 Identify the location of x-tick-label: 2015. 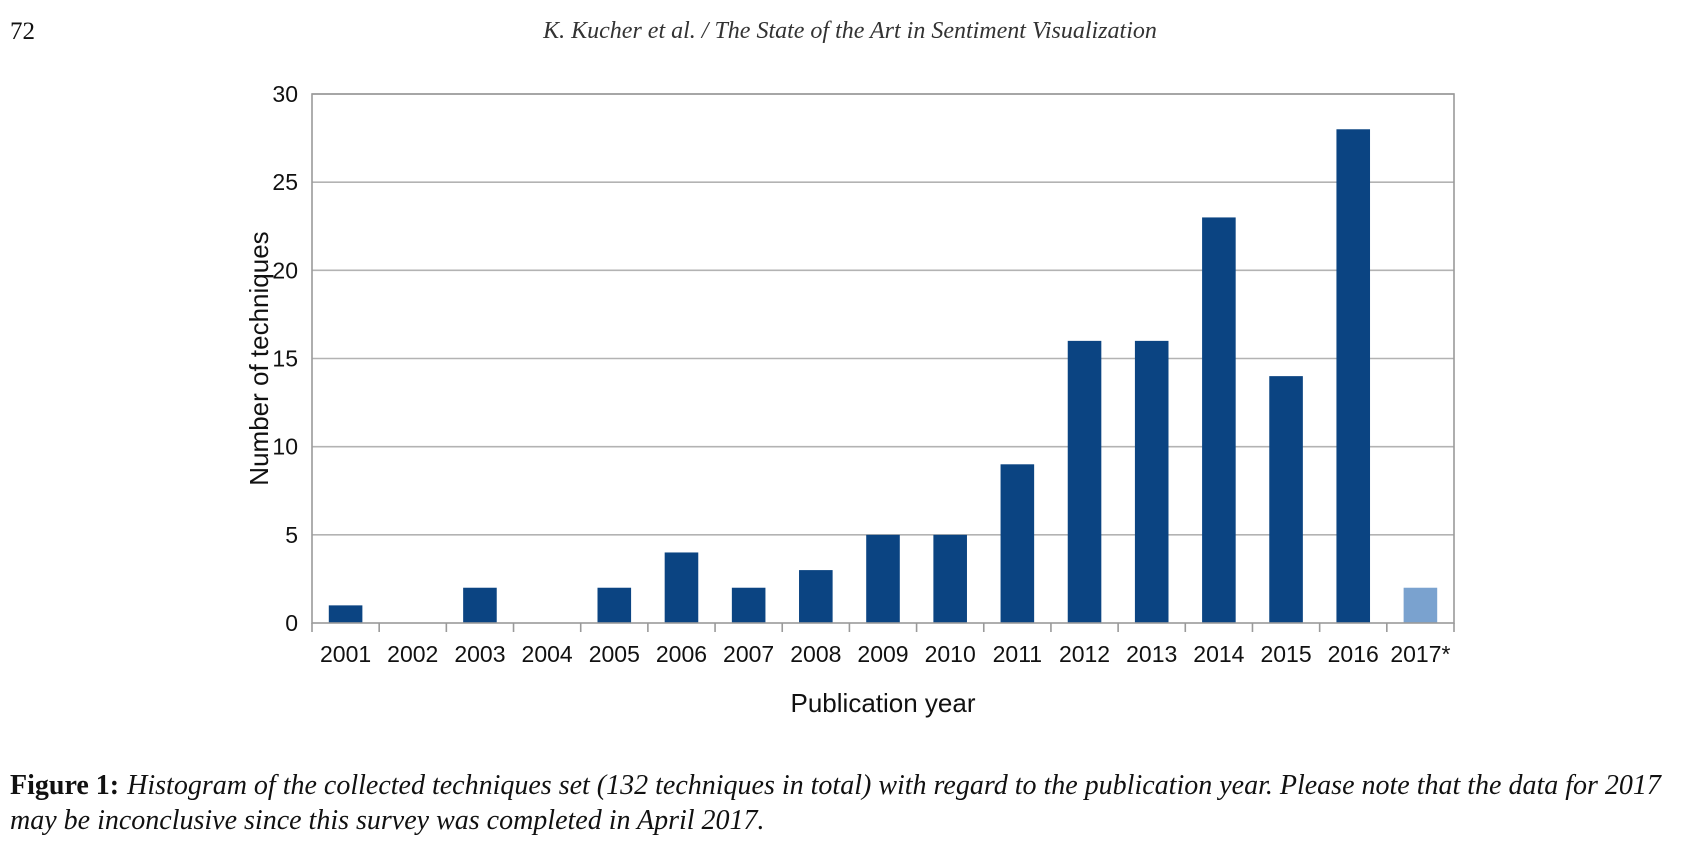
(1285, 654).